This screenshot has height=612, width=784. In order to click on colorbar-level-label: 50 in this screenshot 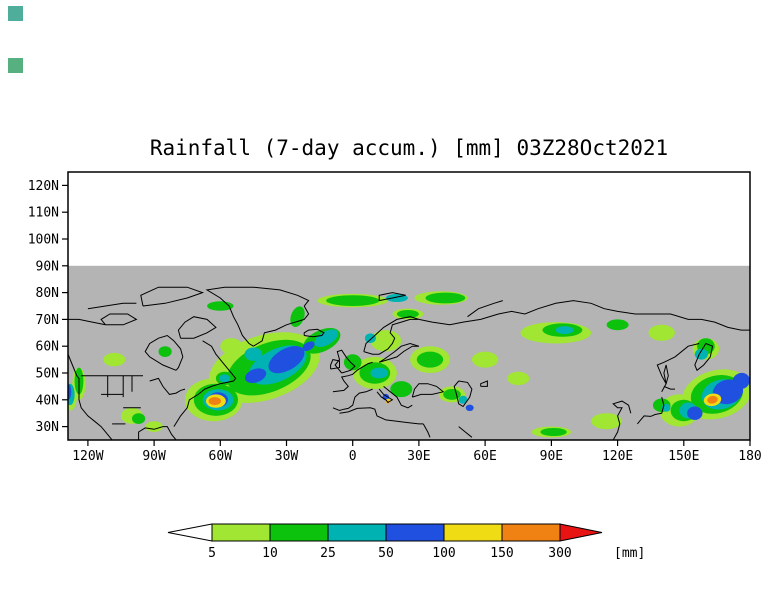, I will do `click(386, 553)`.